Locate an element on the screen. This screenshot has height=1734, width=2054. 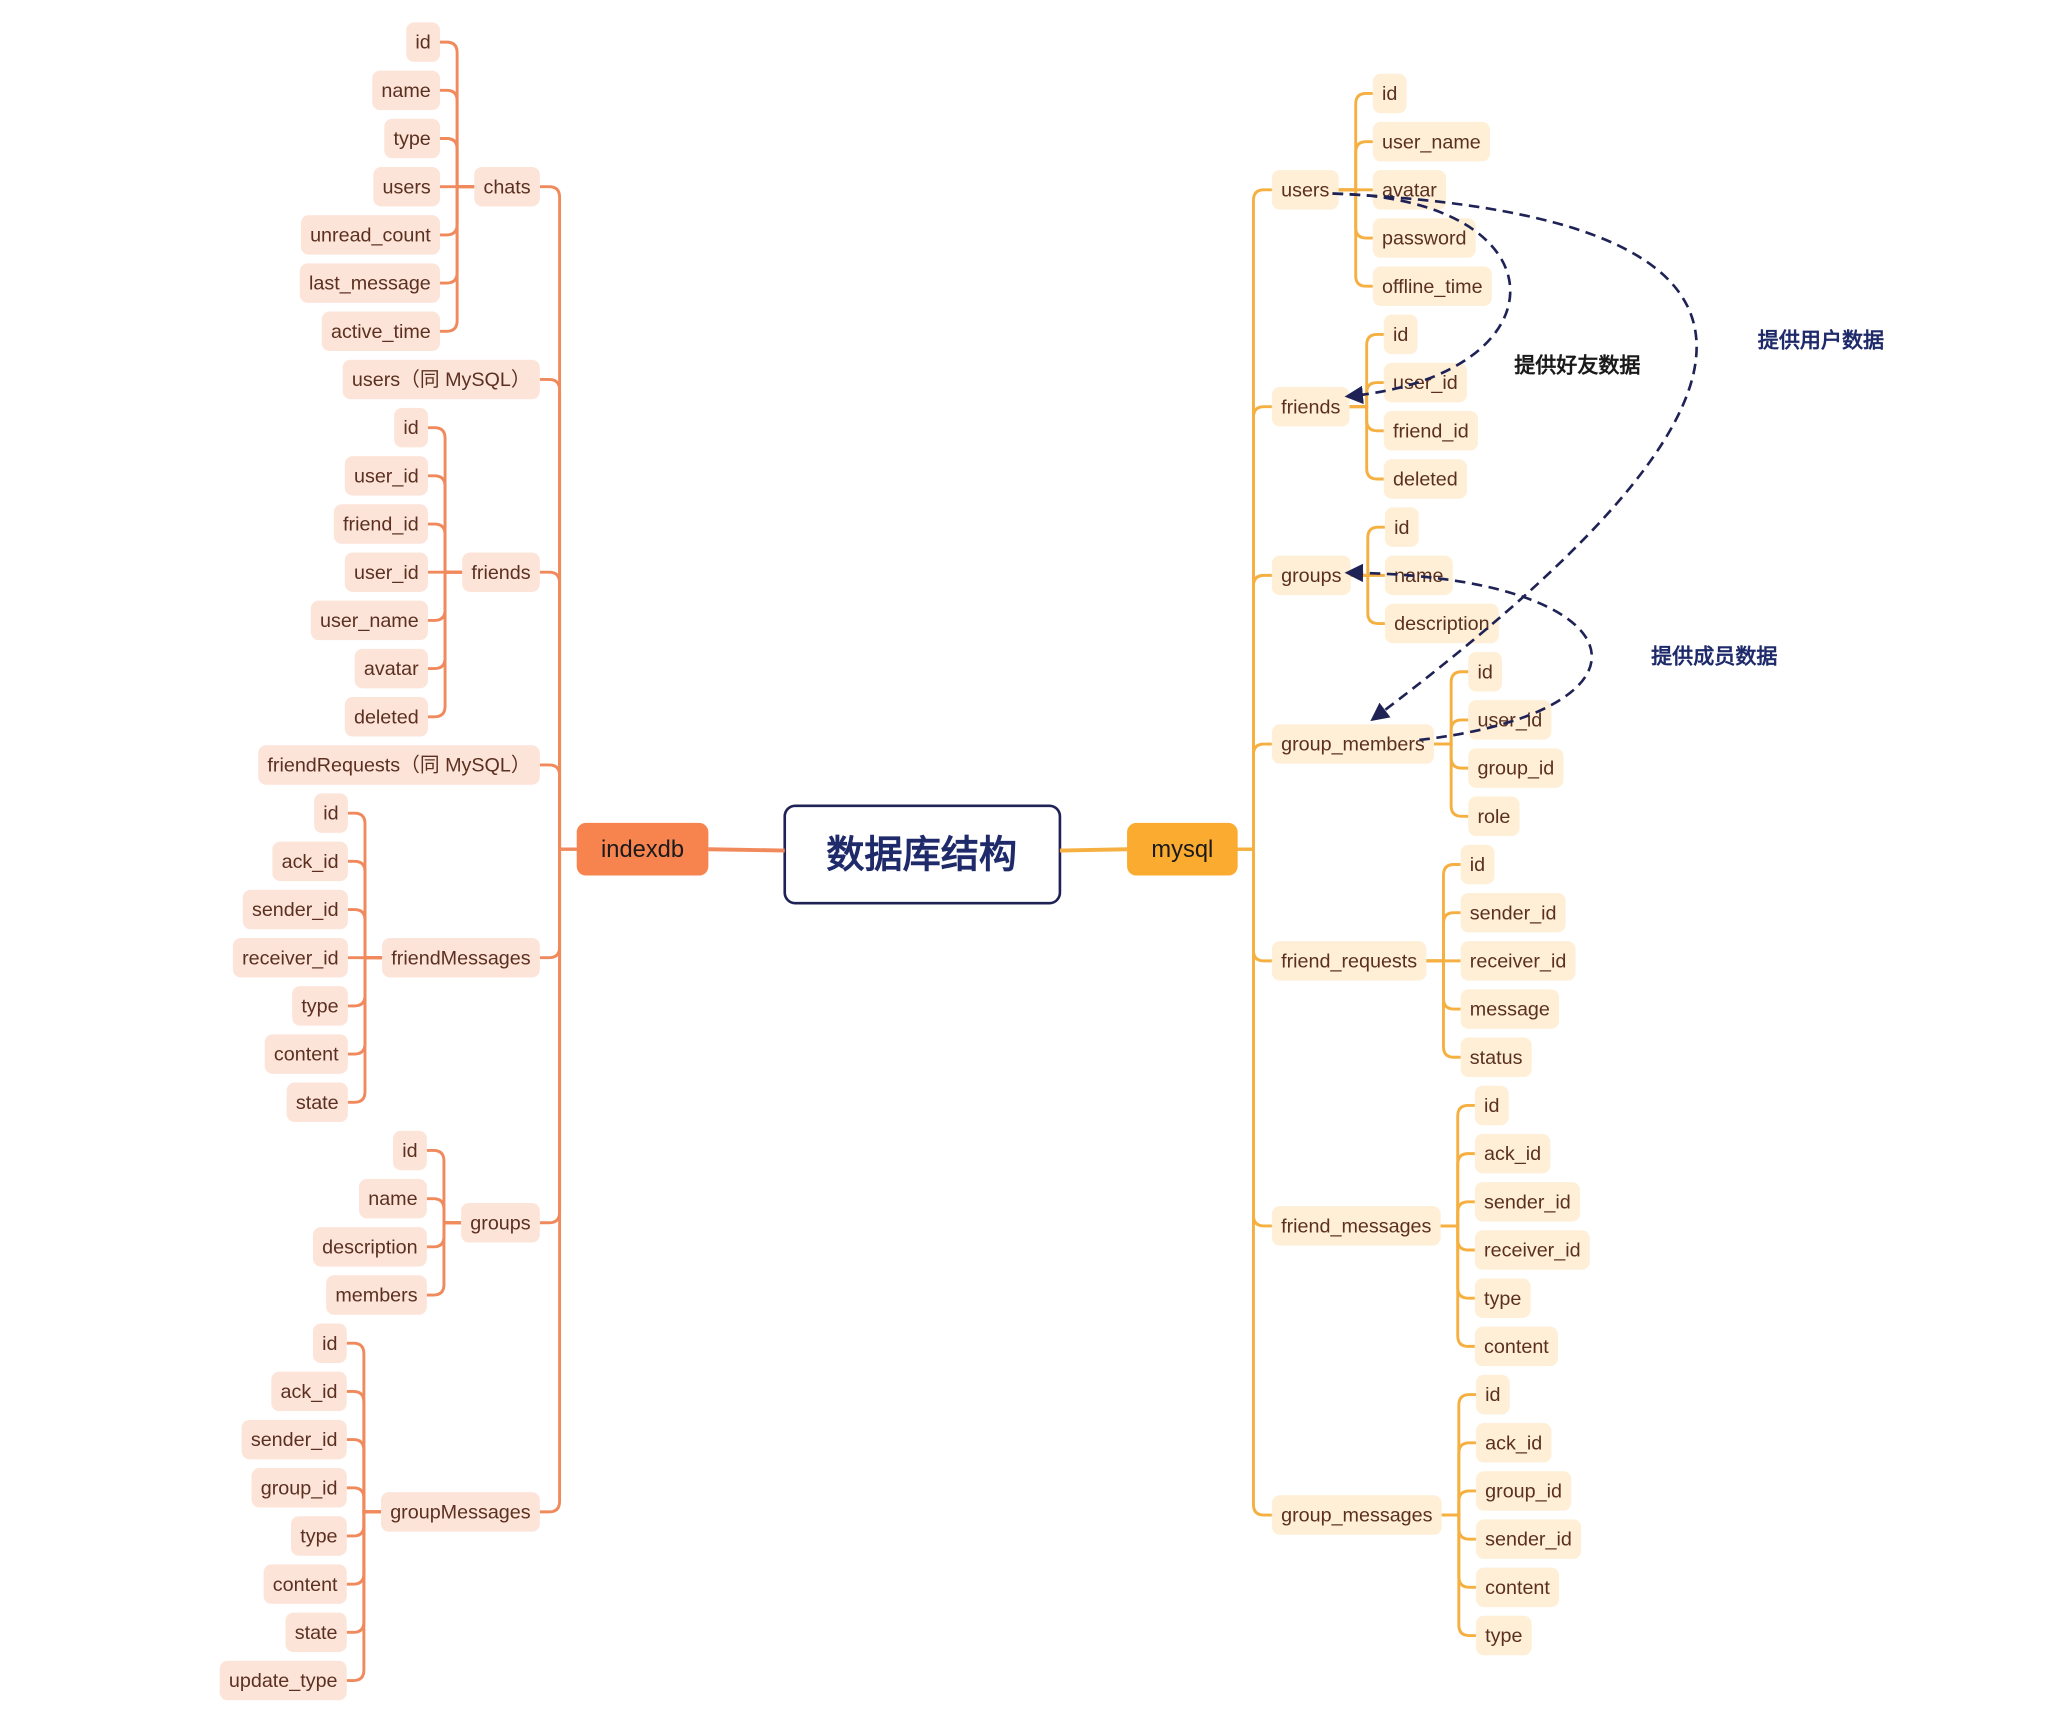
right-table-5-field: type is located at coordinates (1502, 1298).